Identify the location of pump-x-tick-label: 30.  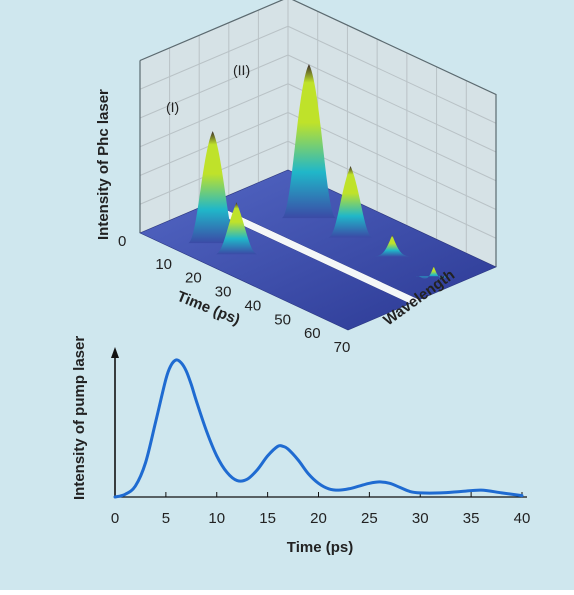
(420, 518).